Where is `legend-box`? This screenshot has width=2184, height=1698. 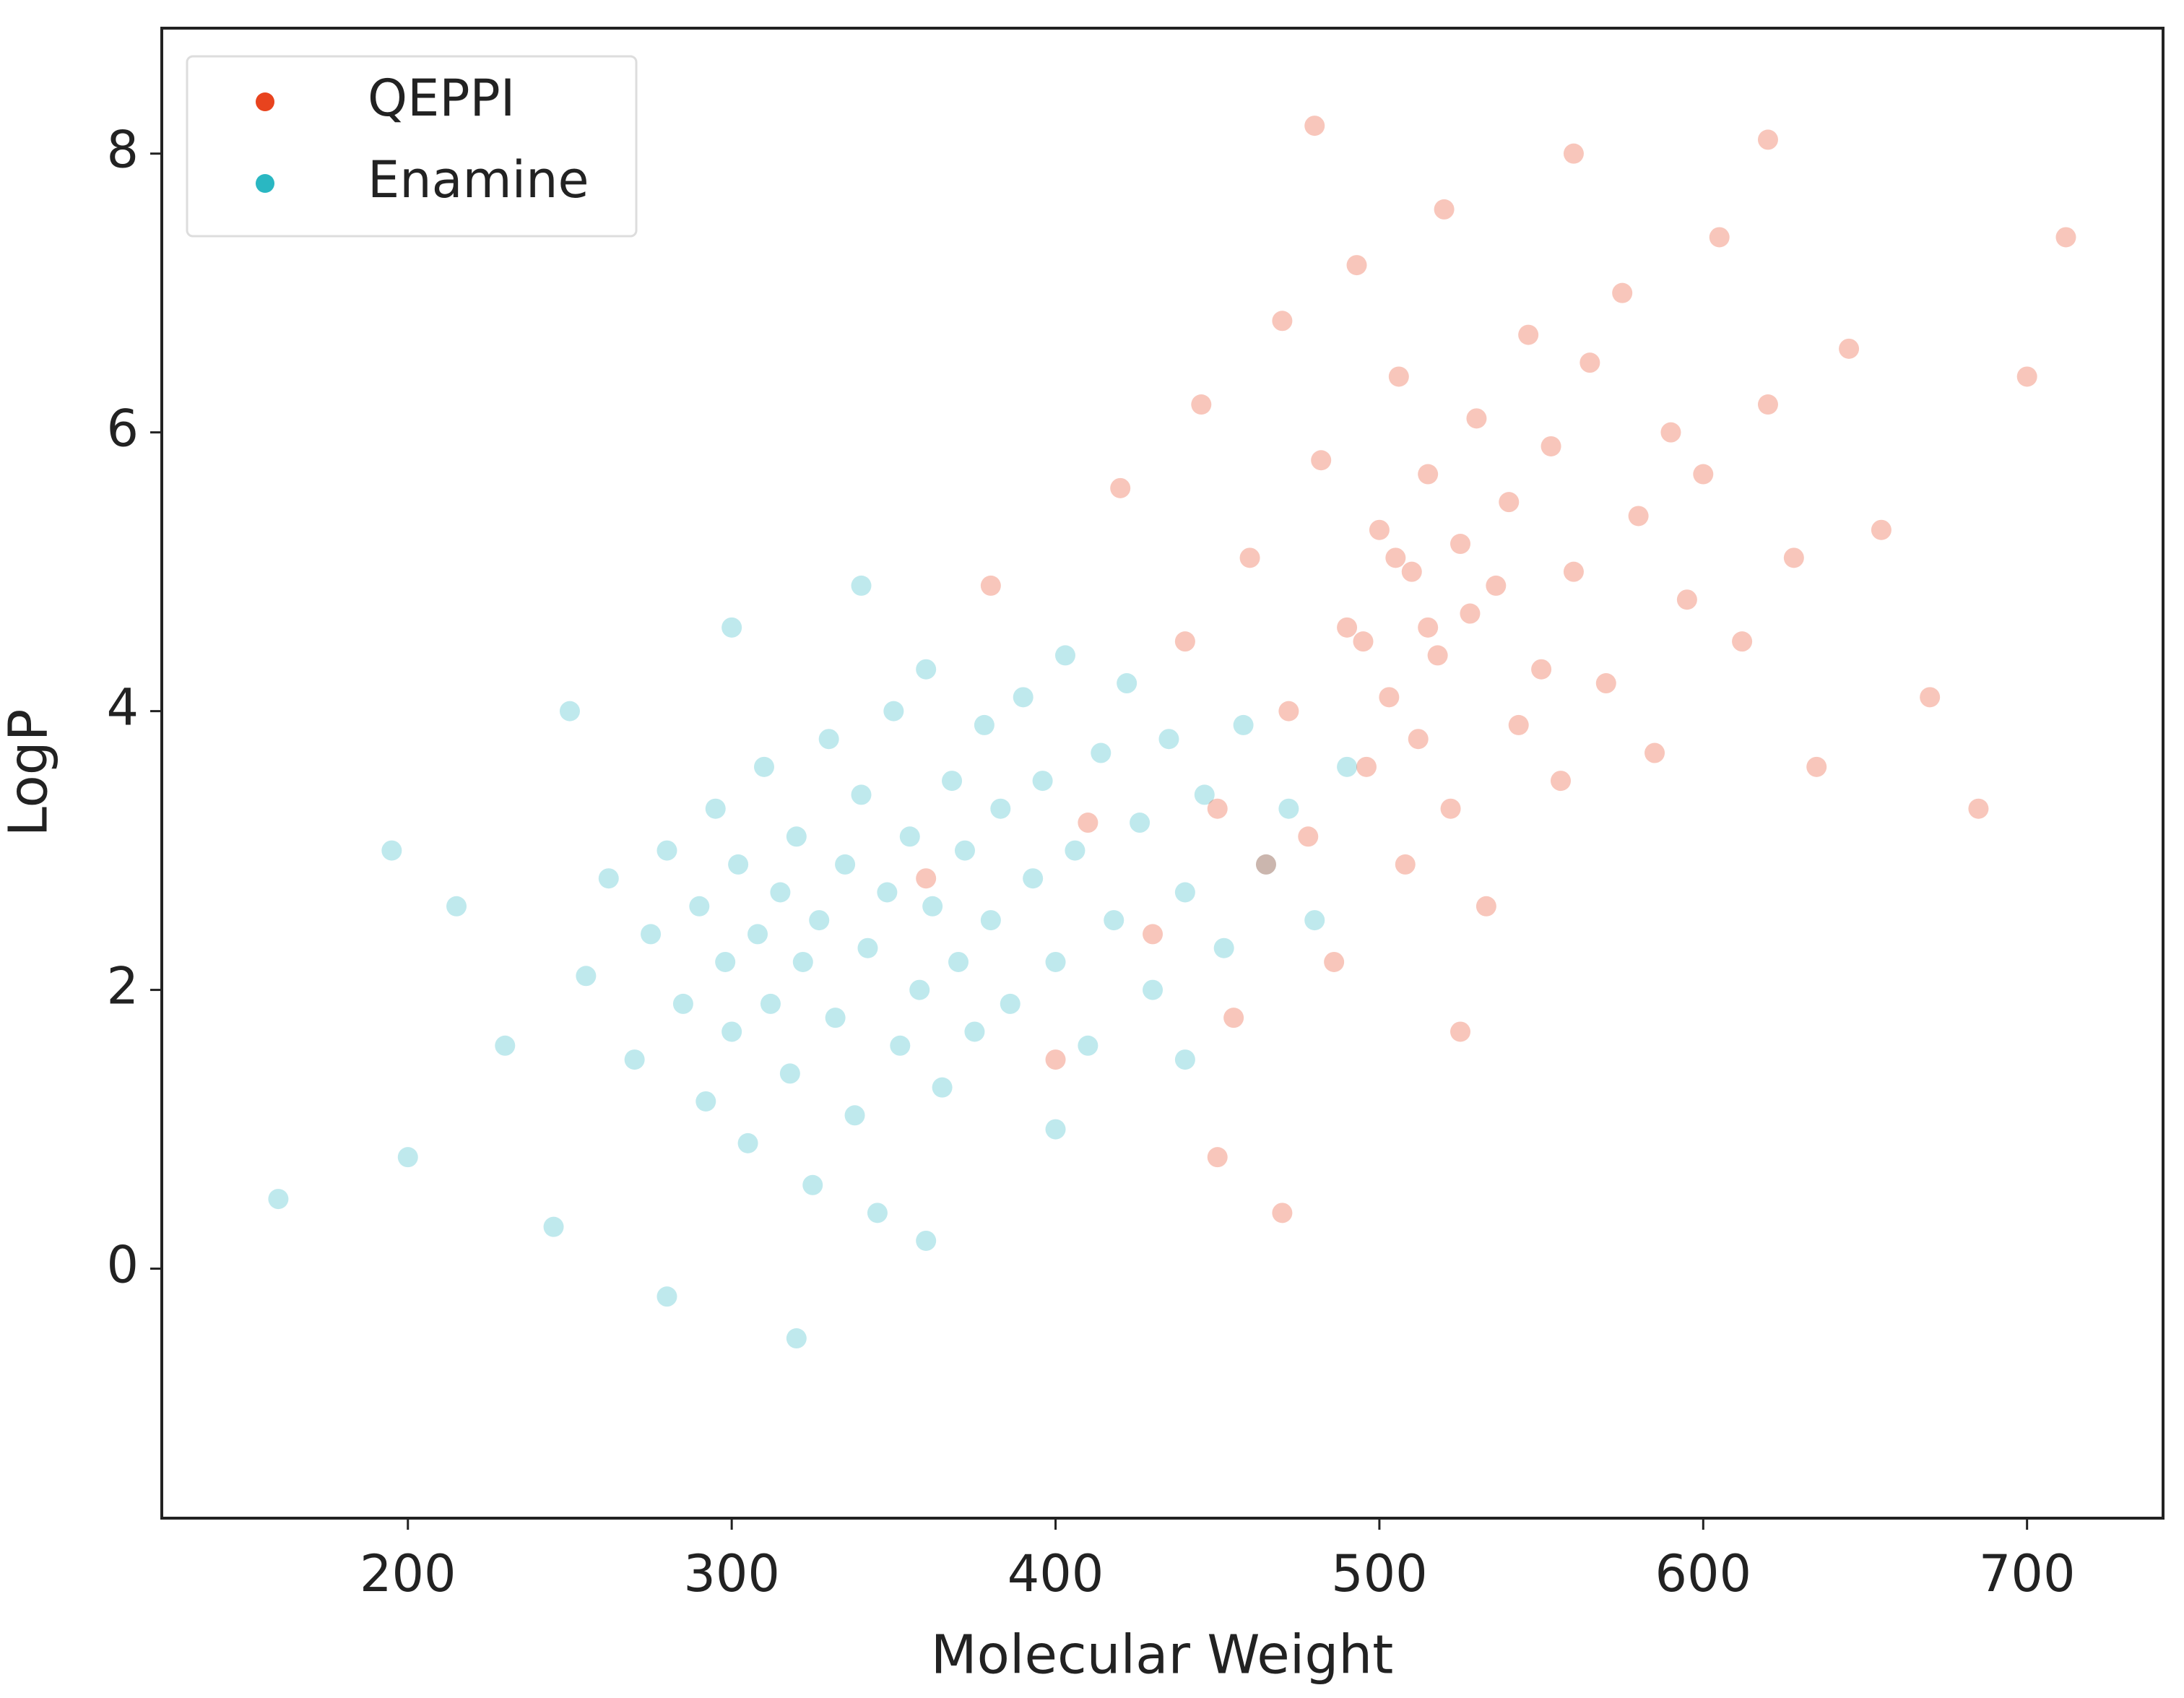 legend-box is located at coordinates (412, 146).